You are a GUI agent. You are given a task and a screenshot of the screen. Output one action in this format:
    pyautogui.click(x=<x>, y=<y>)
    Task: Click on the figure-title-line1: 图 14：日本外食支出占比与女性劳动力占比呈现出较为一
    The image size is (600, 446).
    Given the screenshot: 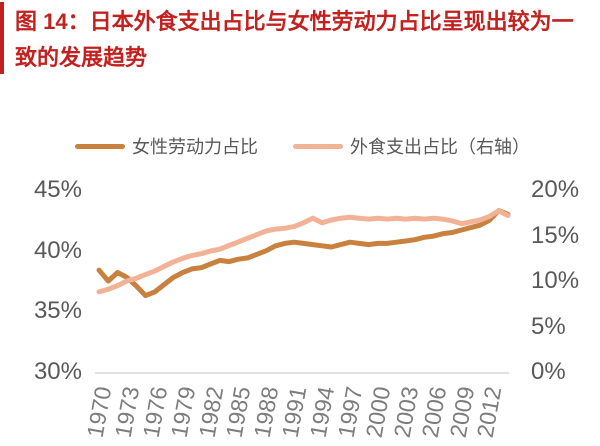 What is the action you would take?
    pyautogui.click(x=294, y=21)
    